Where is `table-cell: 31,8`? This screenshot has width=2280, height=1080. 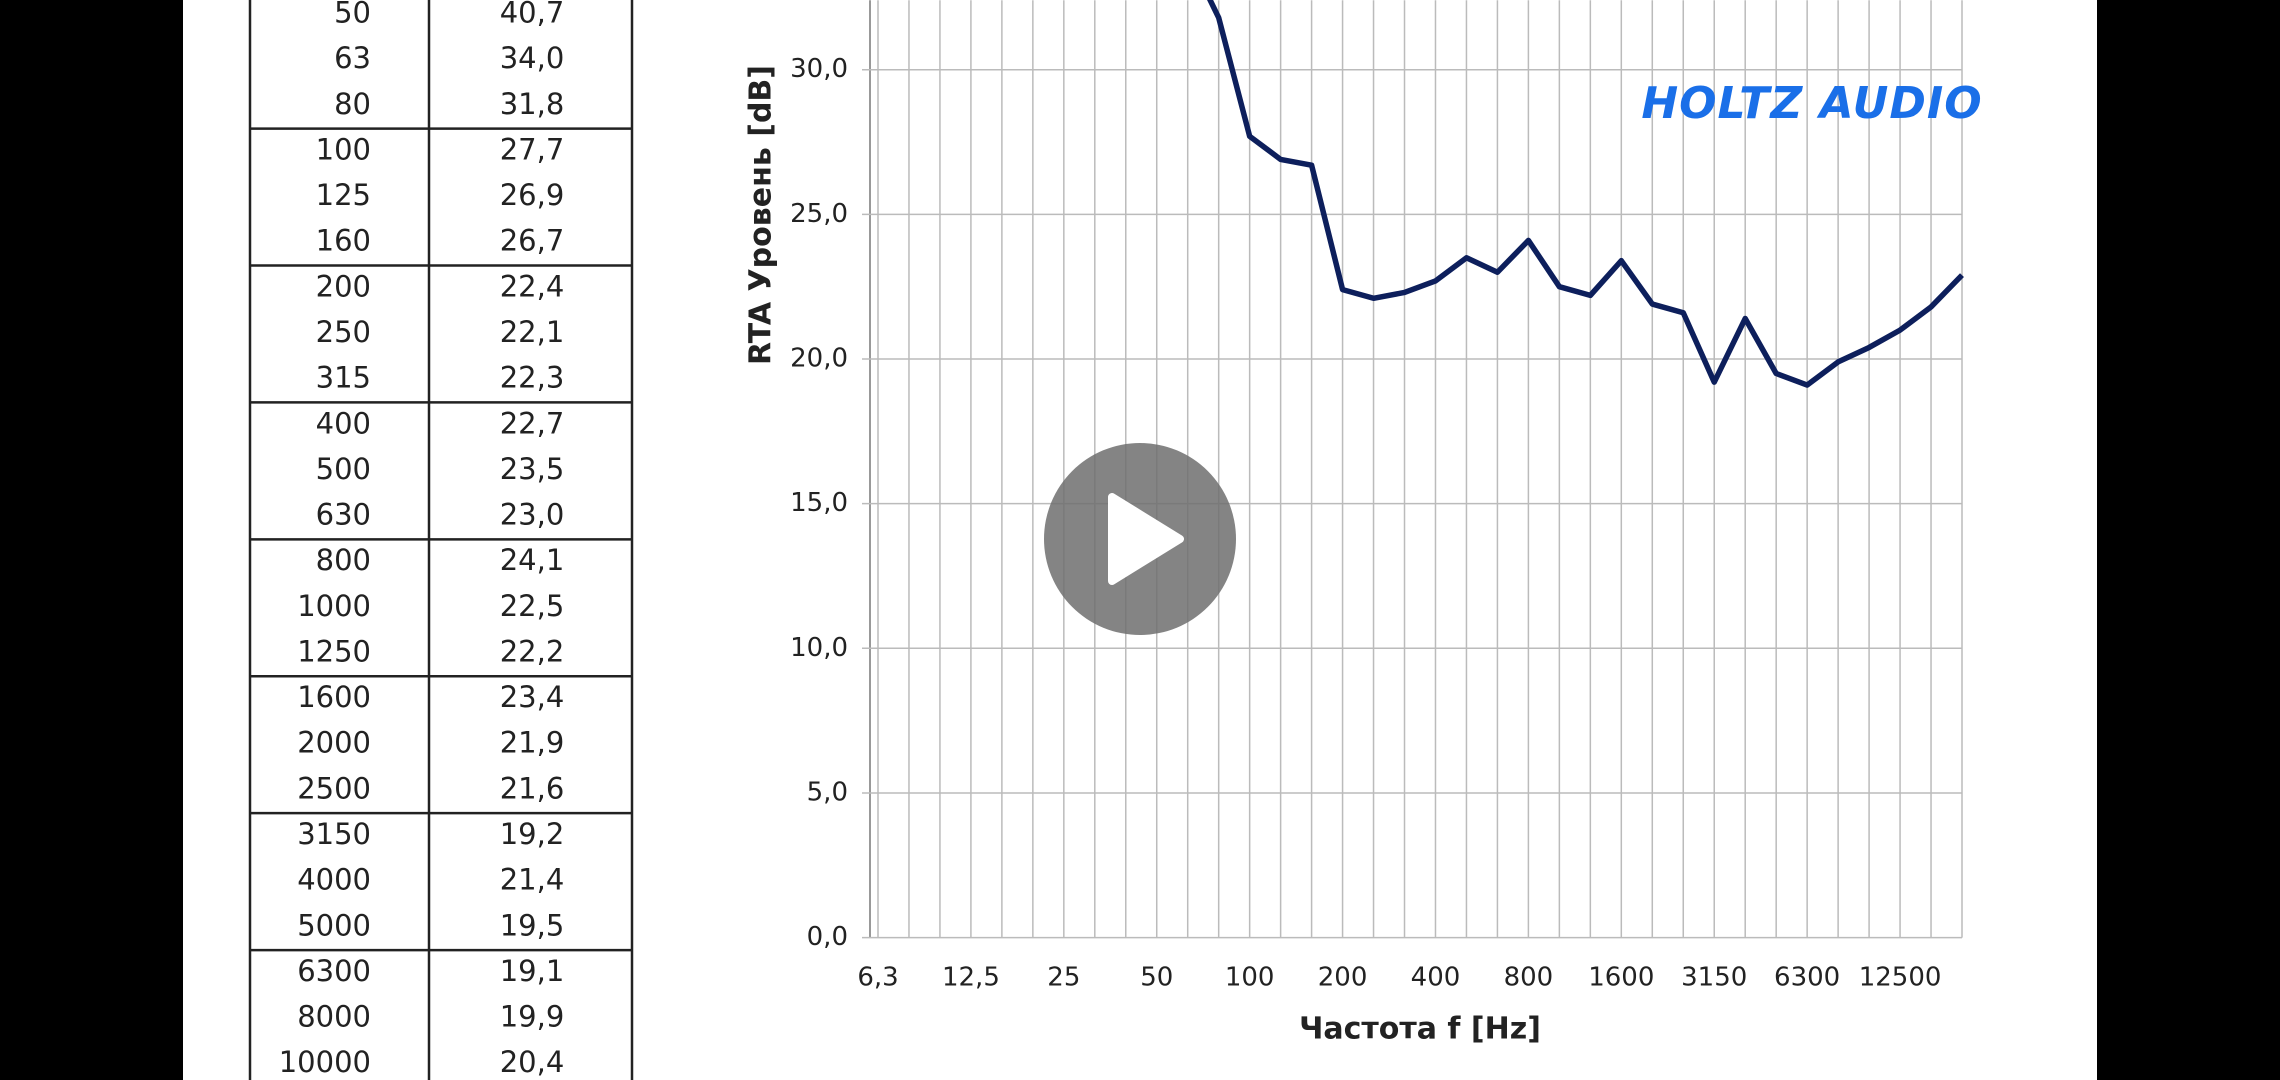
table-cell: 31,8 is located at coordinates (532, 104).